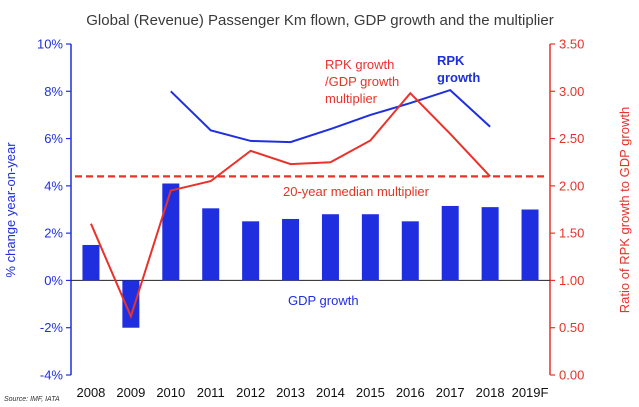 The height and width of the screenshot is (407, 639). What do you see at coordinates (356, 191) in the screenshot?
I see `median-label: 20-year median multiplier` at bounding box center [356, 191].